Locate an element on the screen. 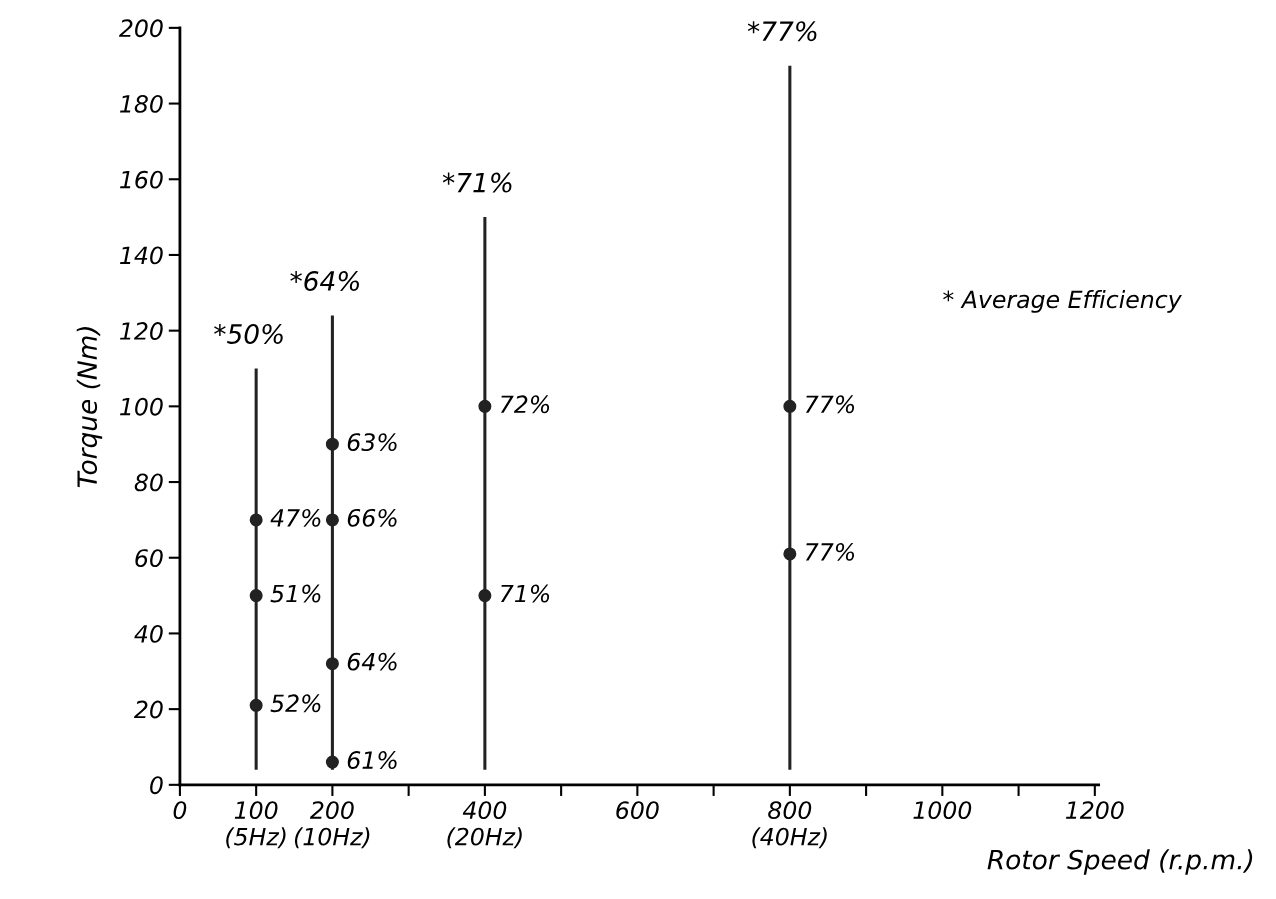  x-axis-title: Rotor Speed (r.p.m.) is located at coordinates (1120, 862).